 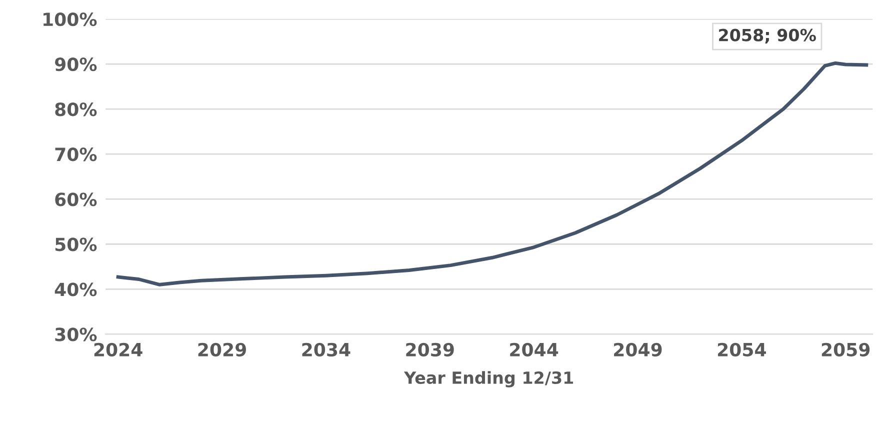 What do you see at coordinates (75, 65) in the screenshot?
I see `y-tick-label: 90%` at bounding box center [75, 65].